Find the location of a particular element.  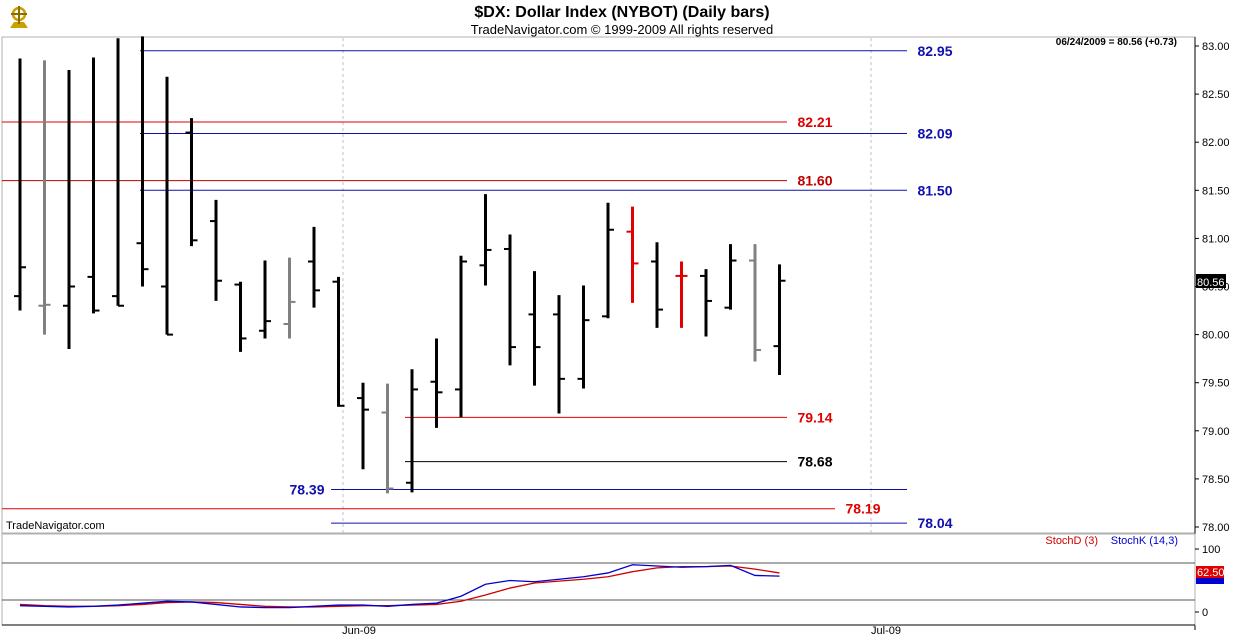

level-label: 81.50 is located at coordinates (934, 190).